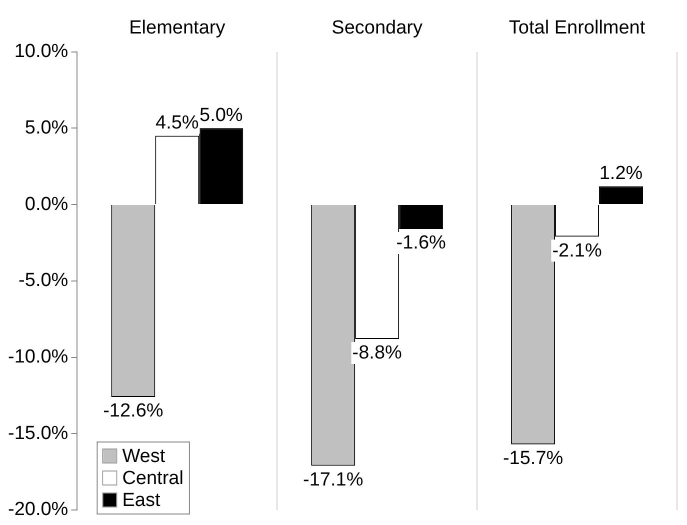 The image size is (687, 525). Describe the element at coordinates (533, 459) in the screenshot. I see `data-label: -15.7%` at that location.